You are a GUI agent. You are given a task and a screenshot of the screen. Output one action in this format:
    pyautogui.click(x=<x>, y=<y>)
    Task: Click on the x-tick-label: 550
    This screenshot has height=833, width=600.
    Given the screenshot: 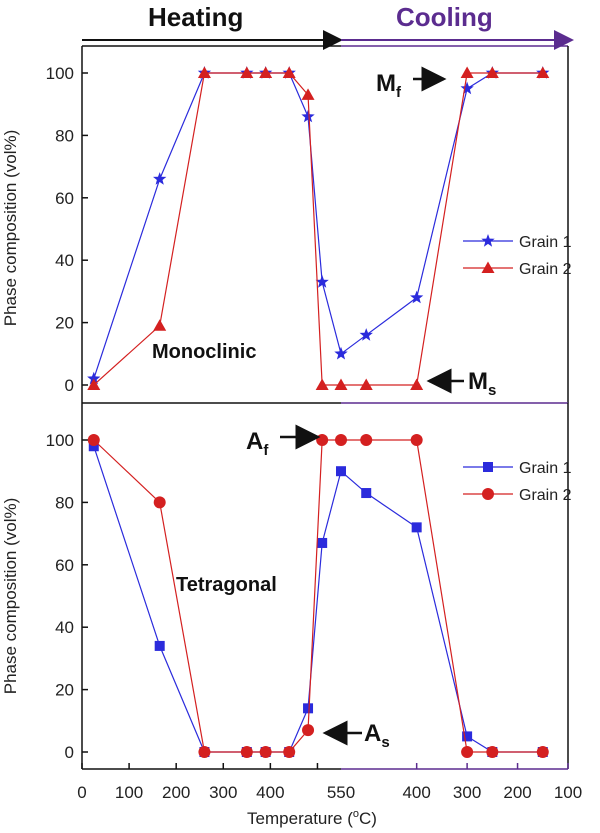 What is the action you would take?
    pyautogui.click(x=341, y=792)
    